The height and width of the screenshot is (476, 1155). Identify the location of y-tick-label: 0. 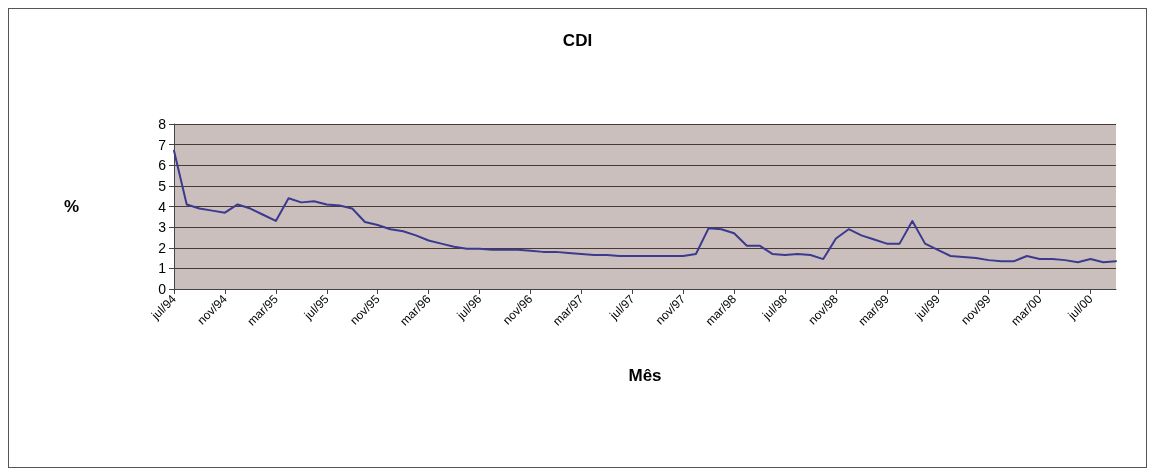
(162, 289).